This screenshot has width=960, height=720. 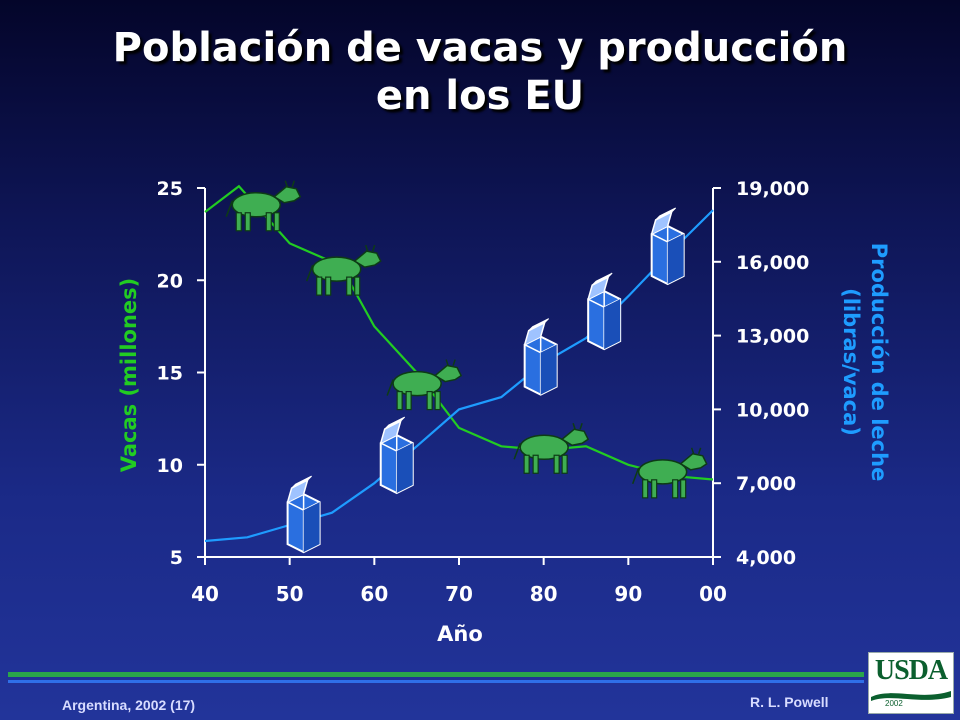 I want to click on footer-rule-blue, so click(x=436, y=681).